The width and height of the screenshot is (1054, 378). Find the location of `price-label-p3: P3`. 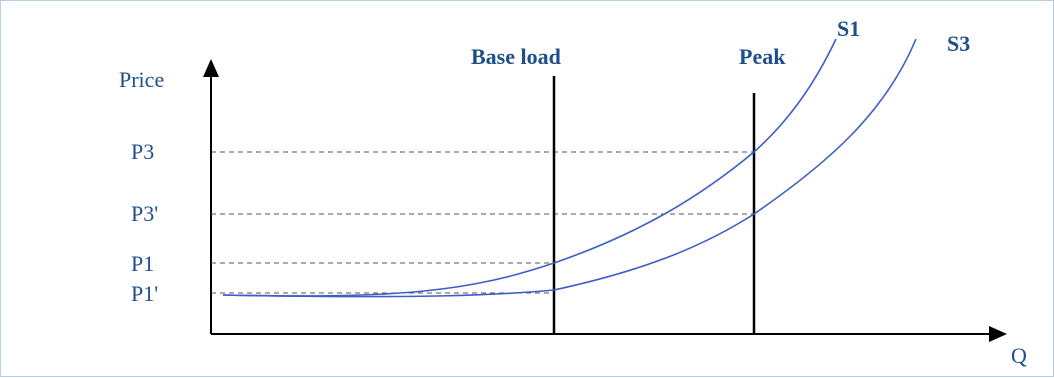

price-label-p3: P3 is located at coordinates (142, 151).